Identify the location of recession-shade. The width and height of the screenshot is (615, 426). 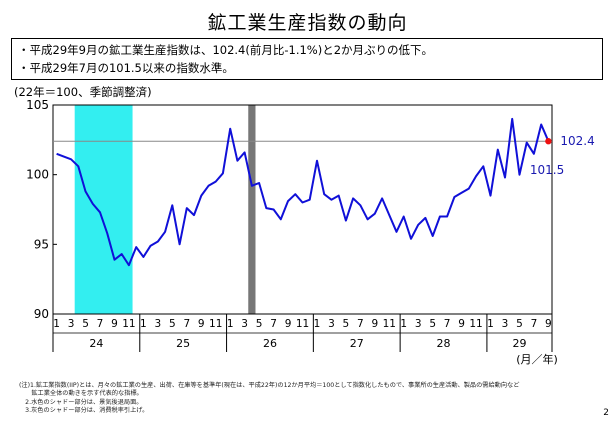
(103, 209).